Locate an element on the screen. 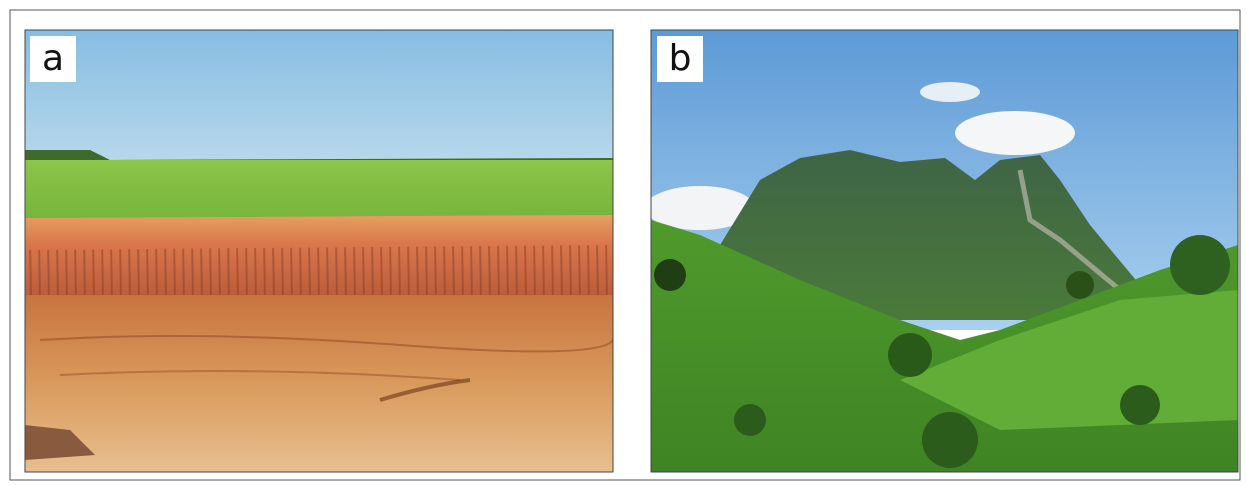 Image resolution: width=1247 pixels, height=486 pixels. panel-label: a is located at coordinates (53, 58).